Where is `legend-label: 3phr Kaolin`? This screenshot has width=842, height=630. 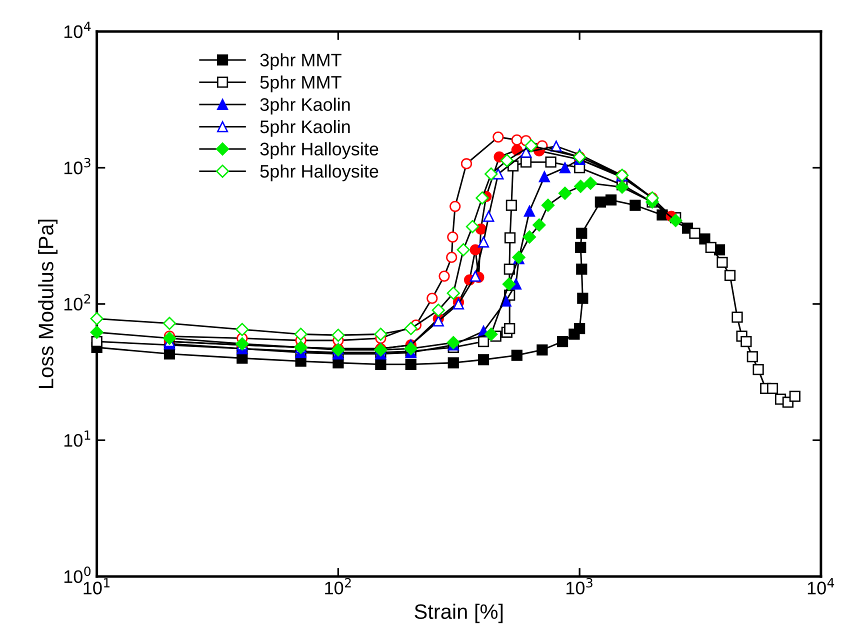 legend-label: 3phr Kaolin is located at coordinates (305, 106).